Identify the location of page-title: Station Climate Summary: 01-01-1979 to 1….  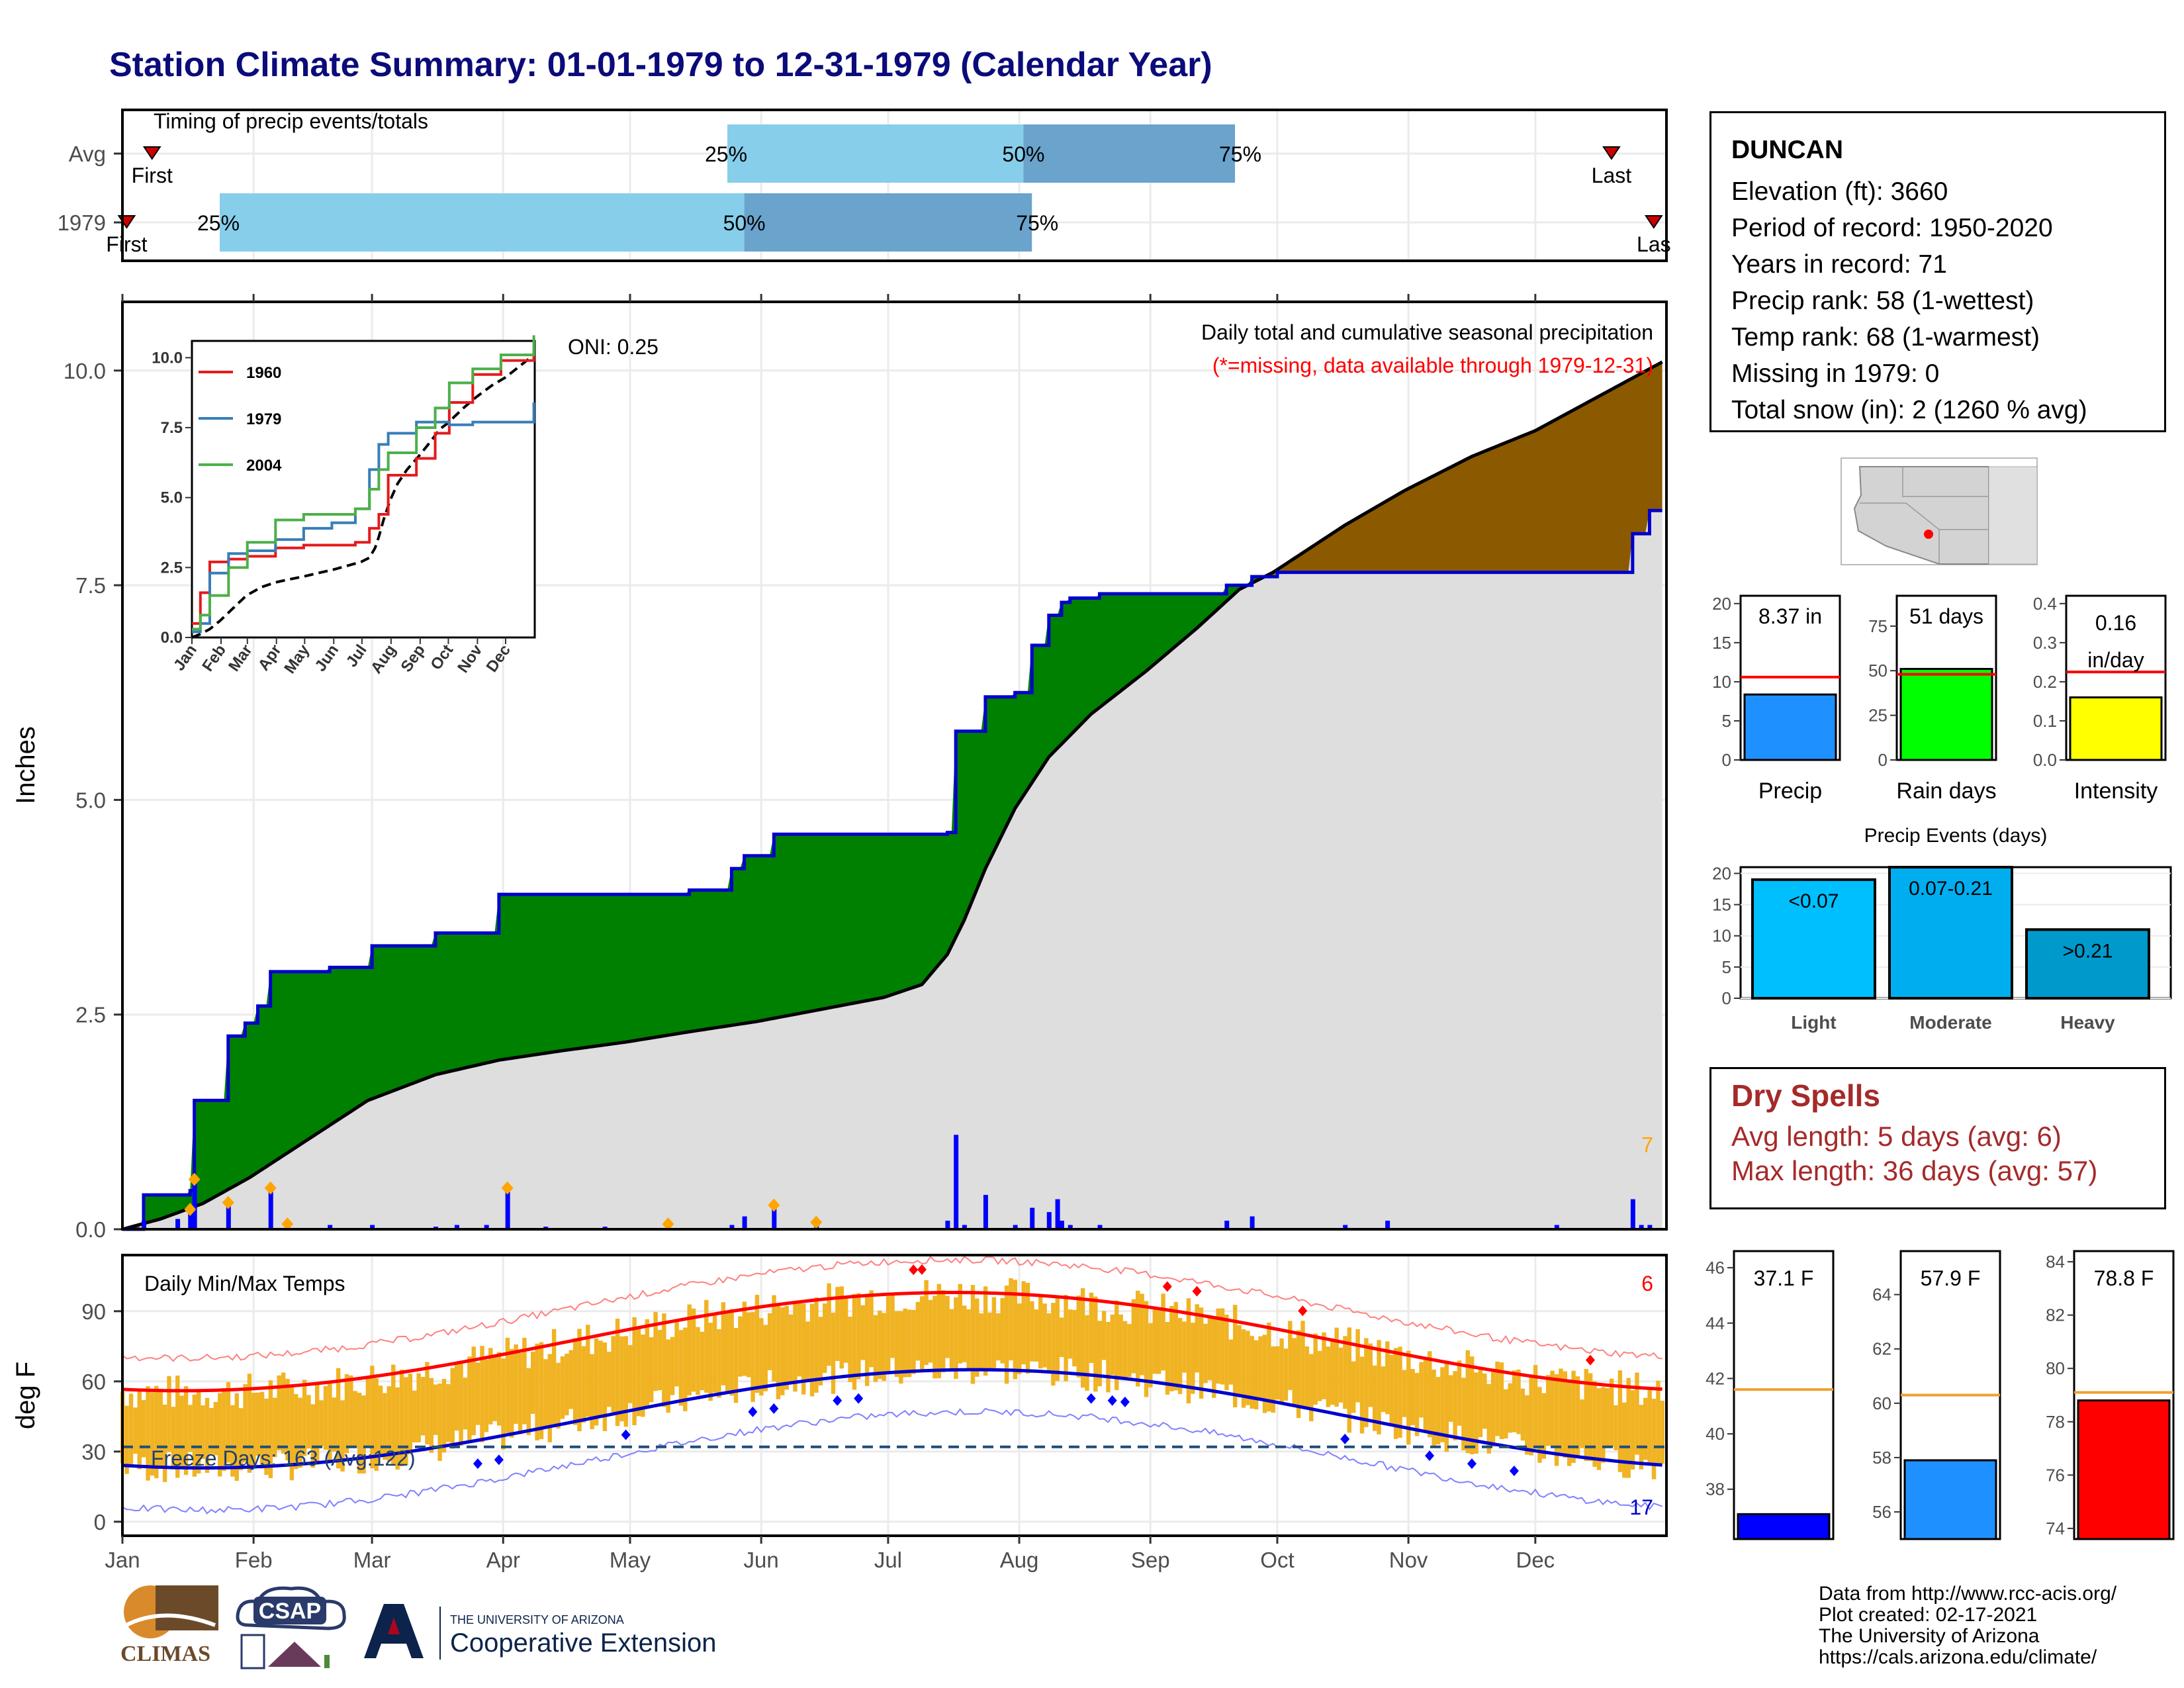
(660, 65).